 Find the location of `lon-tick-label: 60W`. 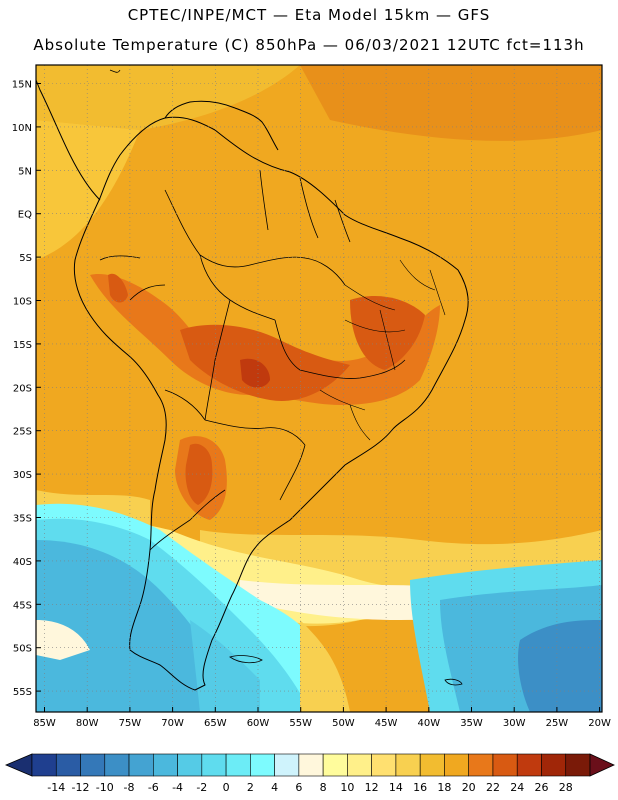

lon-tick-label: 60W is located at coordinates (258, 723).